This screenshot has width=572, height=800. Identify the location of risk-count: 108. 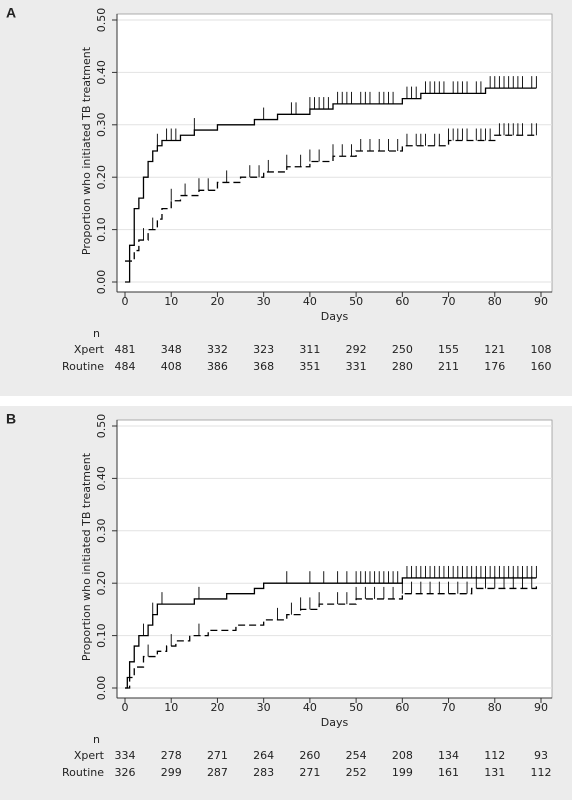
(541, 349).